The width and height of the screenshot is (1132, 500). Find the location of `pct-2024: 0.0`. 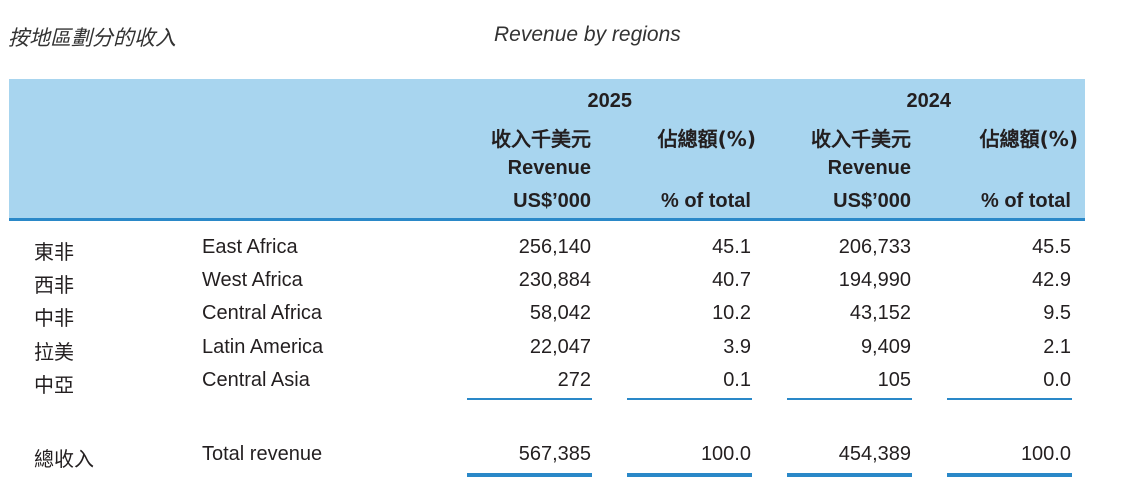

pct-2024: 0.0 is located at coordinates (1057, 380).